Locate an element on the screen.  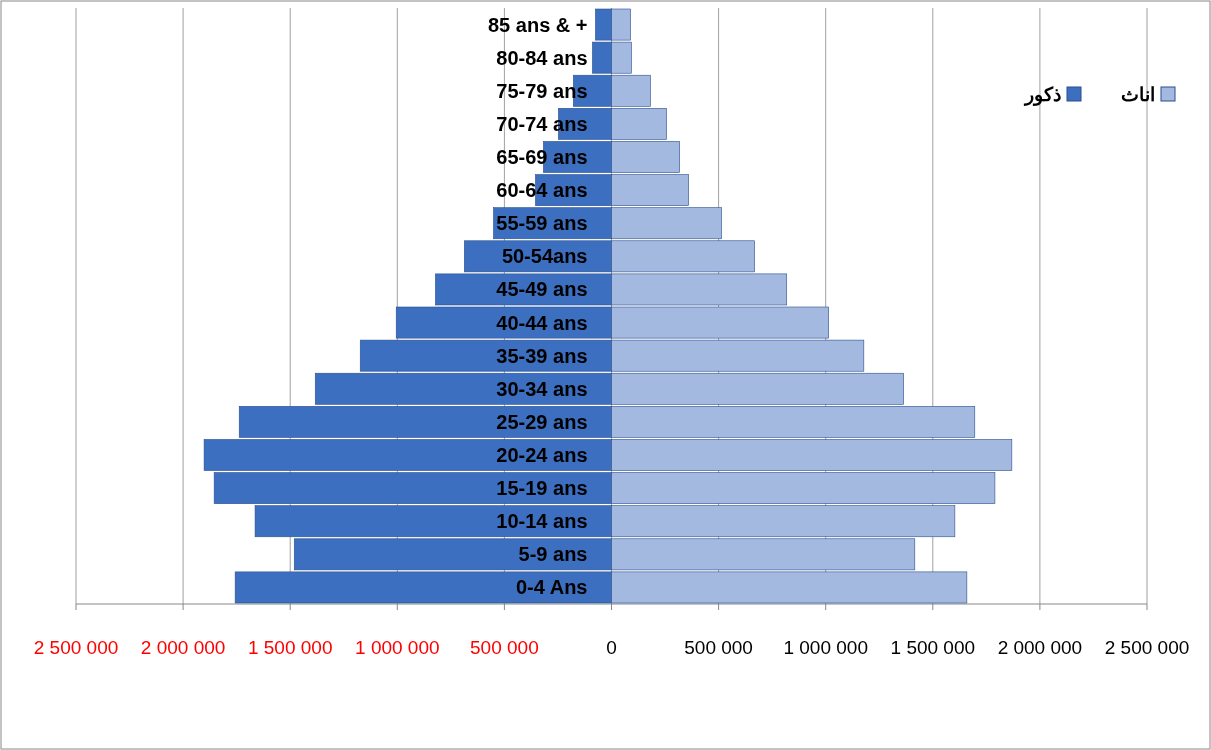
y-tick-label: 45-49 ans is located at coordinates (542, 289).